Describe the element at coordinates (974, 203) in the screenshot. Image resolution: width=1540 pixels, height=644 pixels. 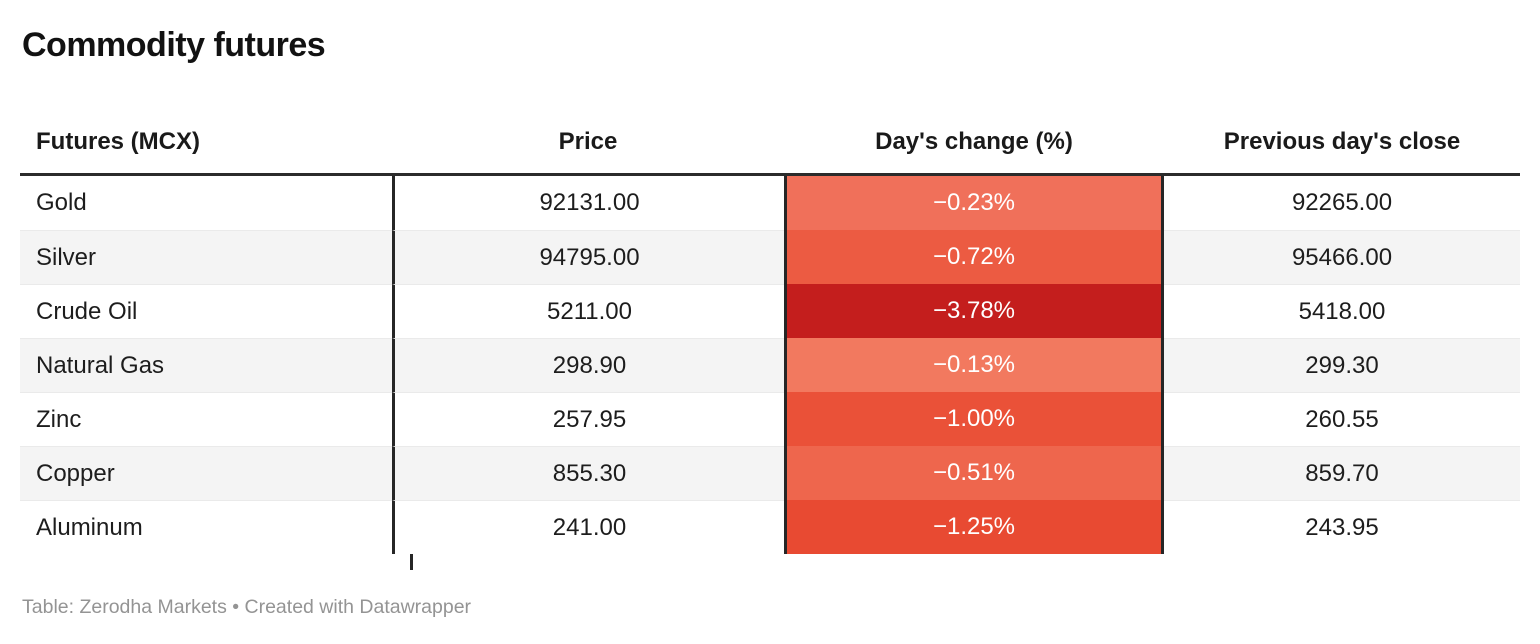
I see `change-cell: −0.23%` at that location.